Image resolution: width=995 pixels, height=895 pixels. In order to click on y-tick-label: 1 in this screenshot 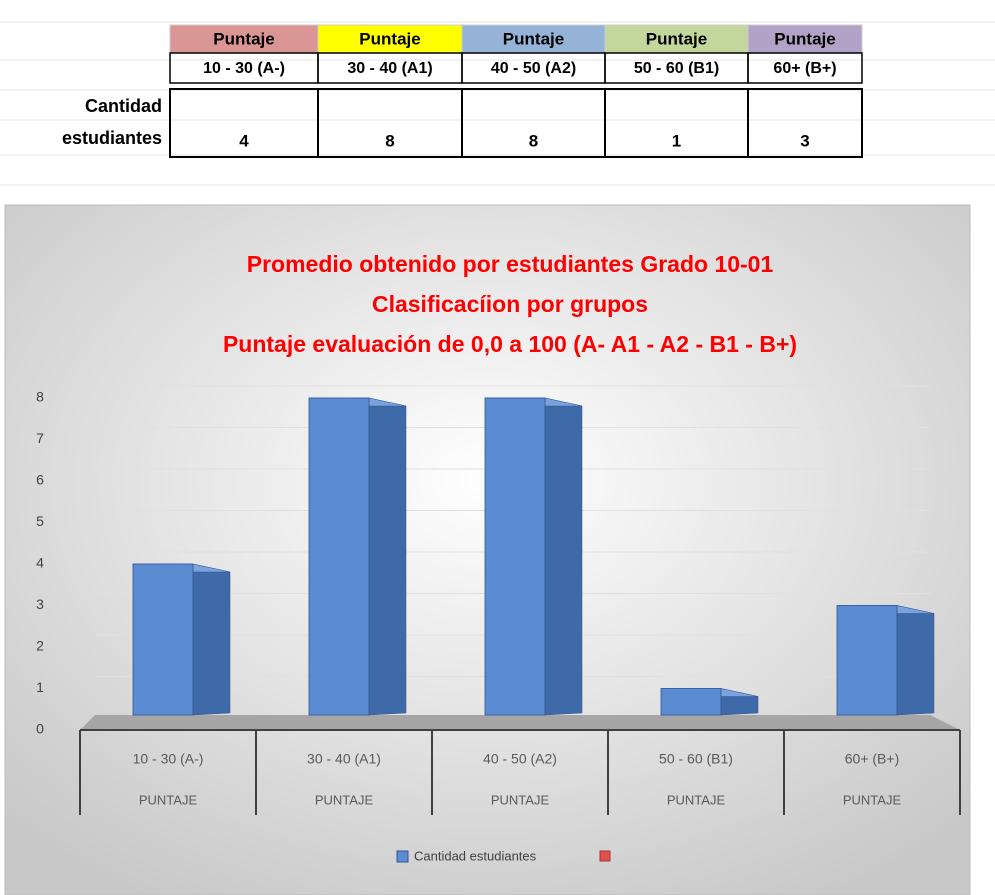, I will do `click(40, 687)`.